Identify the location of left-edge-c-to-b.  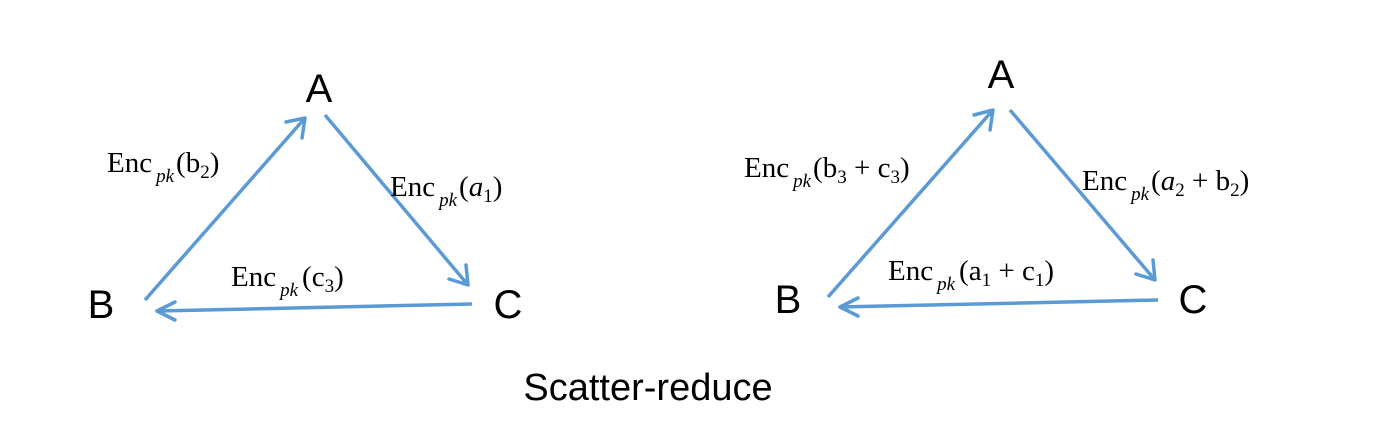
(314, 311).